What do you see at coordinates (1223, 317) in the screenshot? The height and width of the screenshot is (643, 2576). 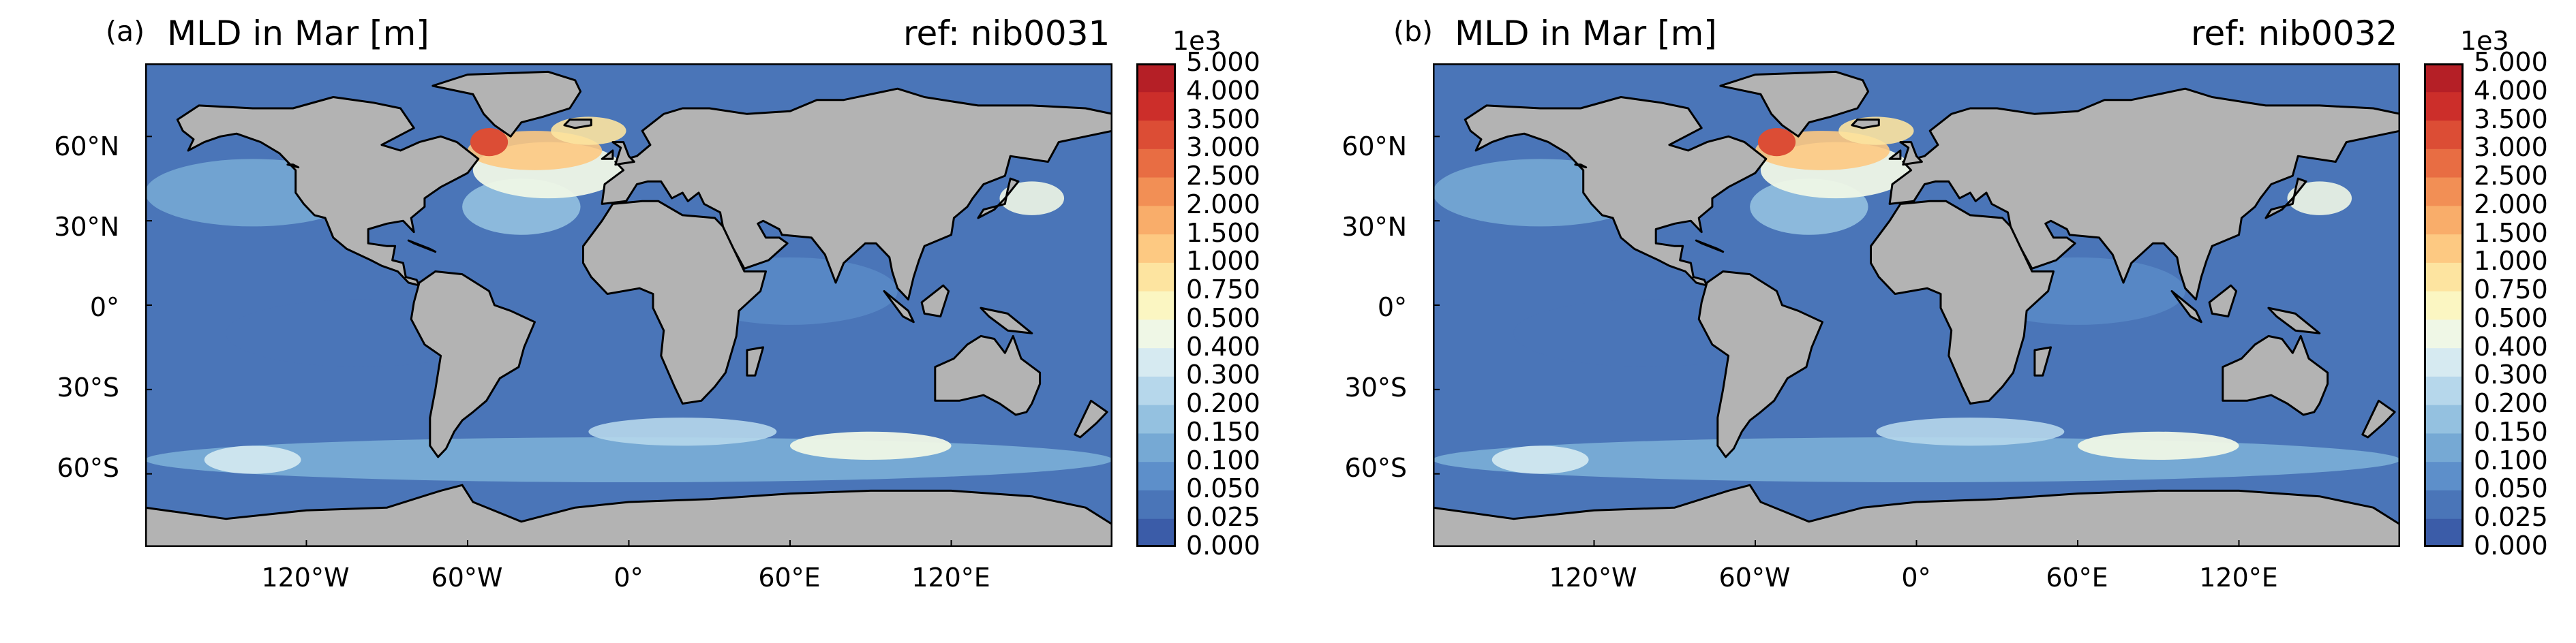 I see `colorbar-tick-label: 0.500` at bounding box center [1223, 317].